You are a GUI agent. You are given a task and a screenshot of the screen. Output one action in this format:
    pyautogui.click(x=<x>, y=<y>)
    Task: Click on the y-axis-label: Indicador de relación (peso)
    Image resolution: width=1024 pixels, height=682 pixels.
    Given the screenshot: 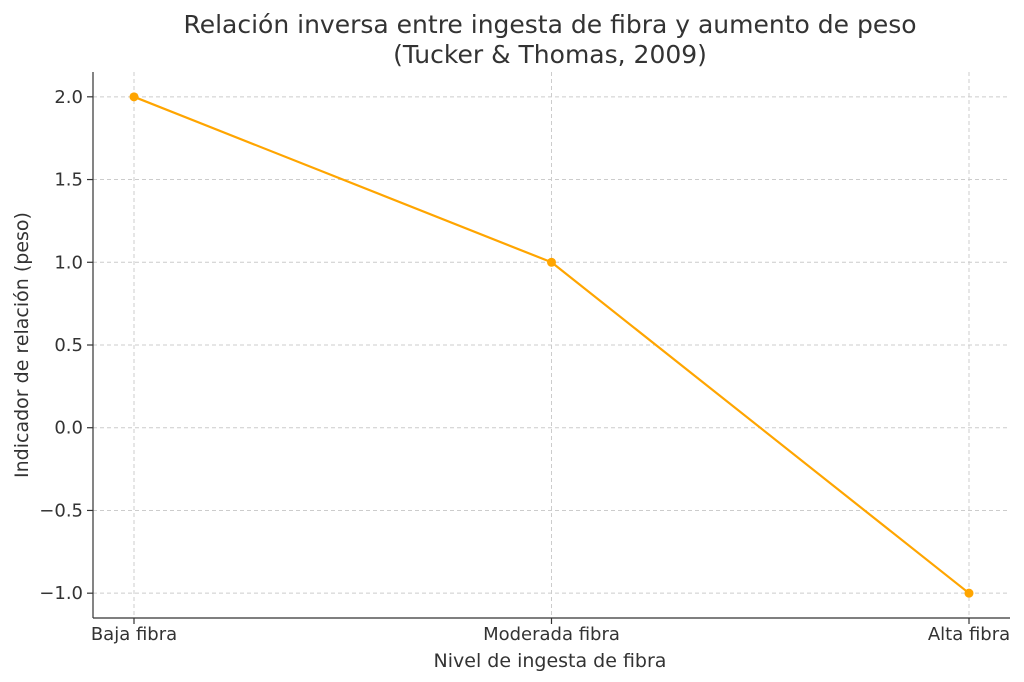 What is the action you would take?
    pyautogui.click(x=22, y=345)
    